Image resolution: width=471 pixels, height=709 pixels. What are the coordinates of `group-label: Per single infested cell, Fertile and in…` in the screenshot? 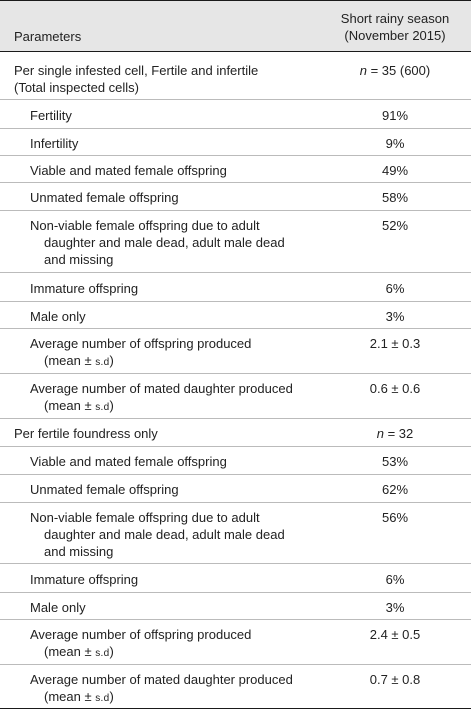 It's located at (164, 79).